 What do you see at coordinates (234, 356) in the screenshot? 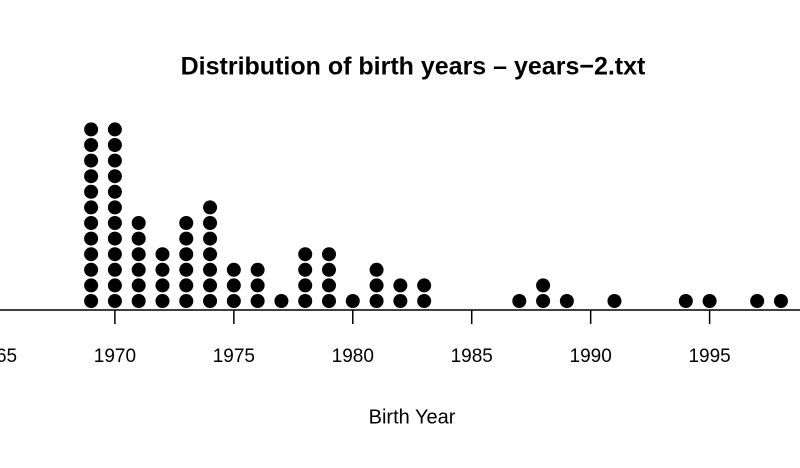
I see `x-tick-label: 1975` at bounding box center [234, 356].